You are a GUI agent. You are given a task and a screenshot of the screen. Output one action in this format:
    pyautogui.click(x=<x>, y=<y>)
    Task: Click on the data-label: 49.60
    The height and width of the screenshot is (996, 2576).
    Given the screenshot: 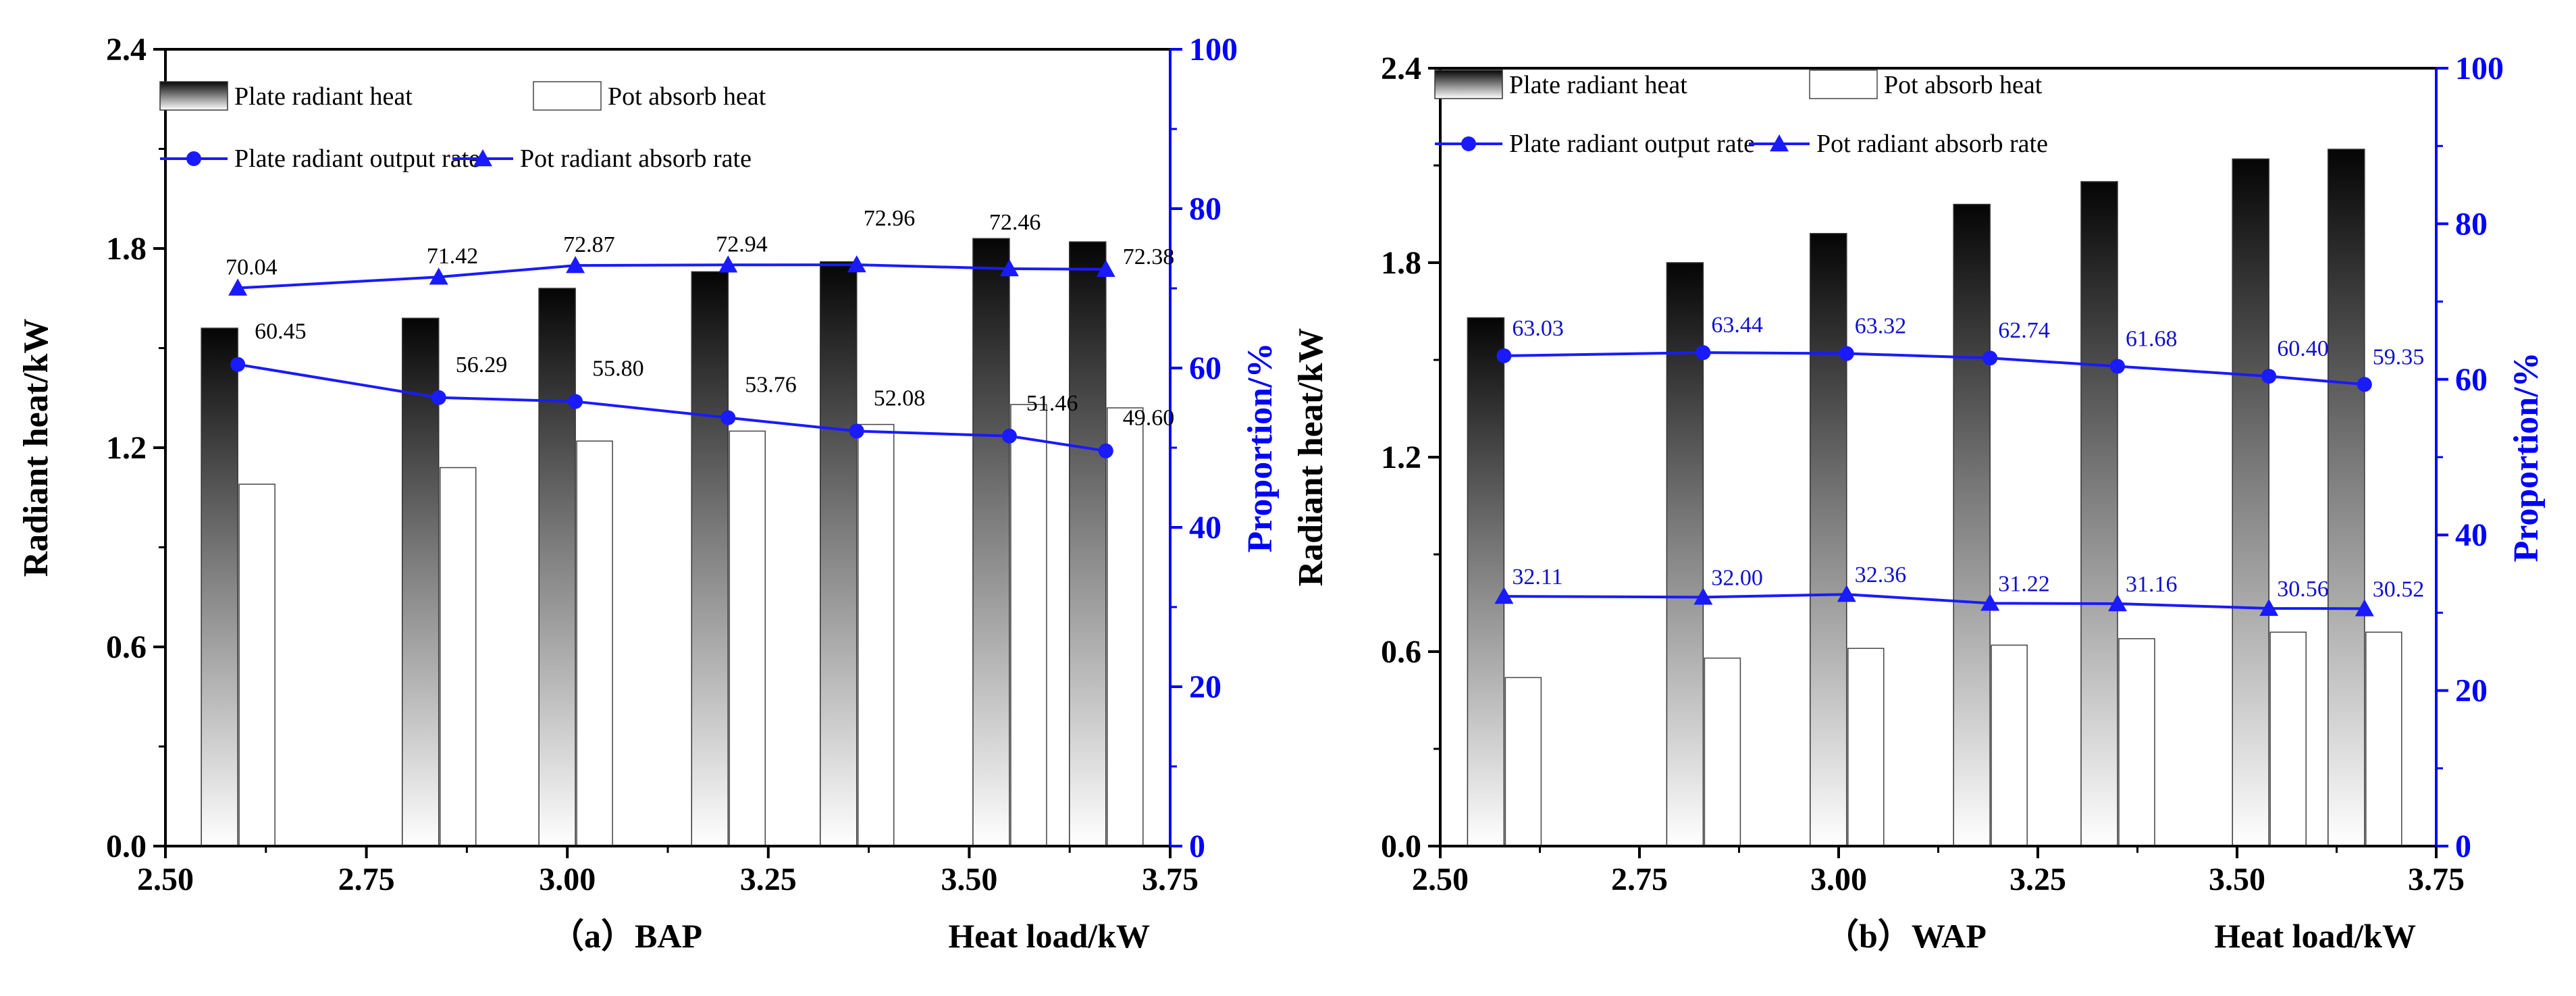 What is the action you would take?
    pyautogui.click(x=1149, y=418)
    